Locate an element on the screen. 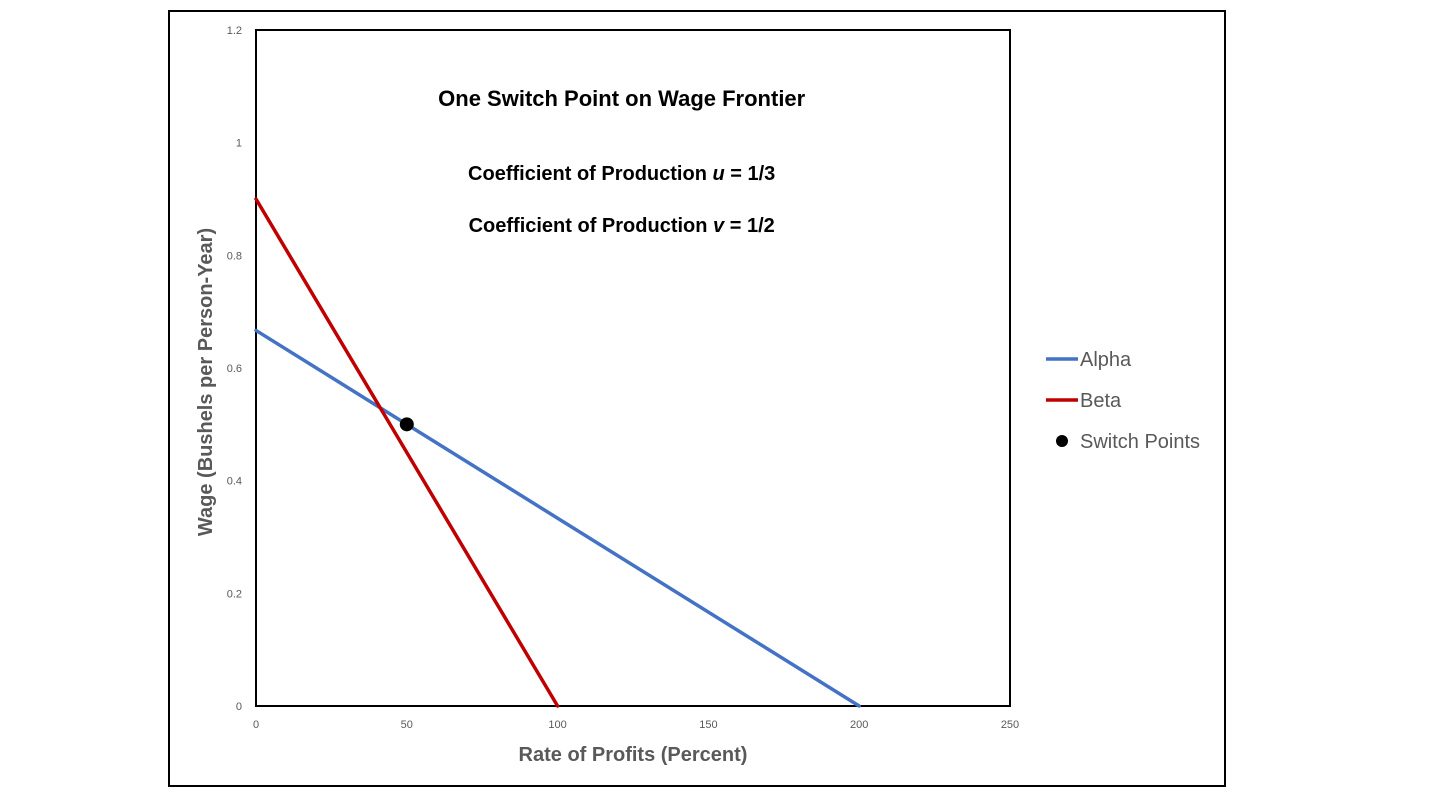 This screenshot has height=810, width=1440. x-tick-label: 150 is located at coordinates (708, 725).